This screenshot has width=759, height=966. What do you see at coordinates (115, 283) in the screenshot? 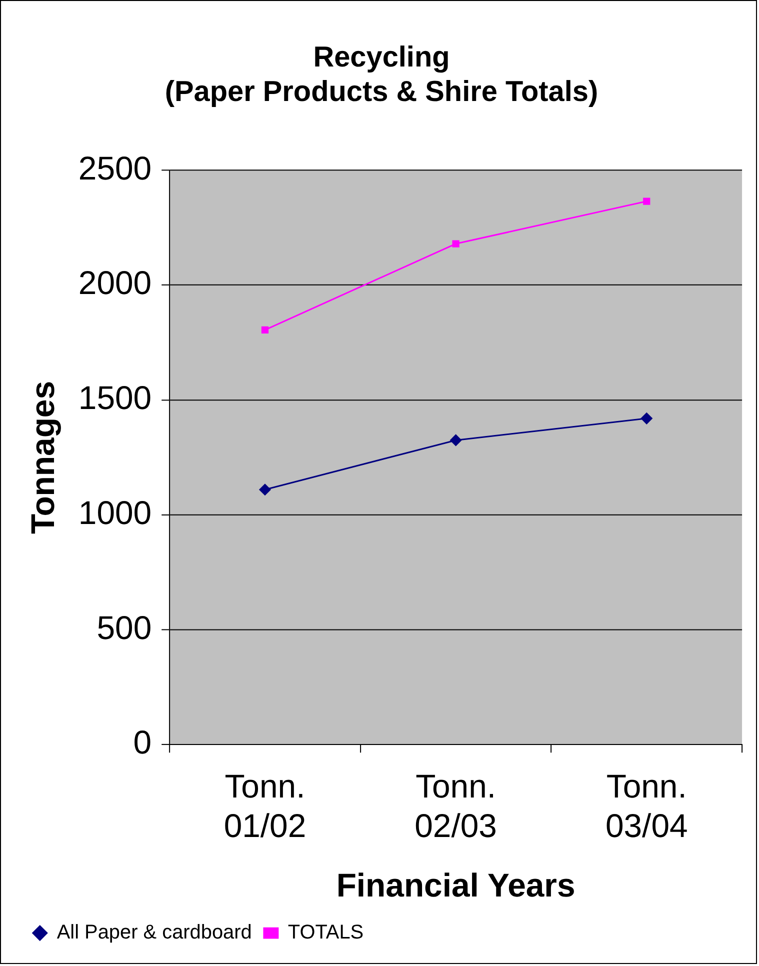
I see `y-tick-label: 2000` at bounding box center [115, 283].